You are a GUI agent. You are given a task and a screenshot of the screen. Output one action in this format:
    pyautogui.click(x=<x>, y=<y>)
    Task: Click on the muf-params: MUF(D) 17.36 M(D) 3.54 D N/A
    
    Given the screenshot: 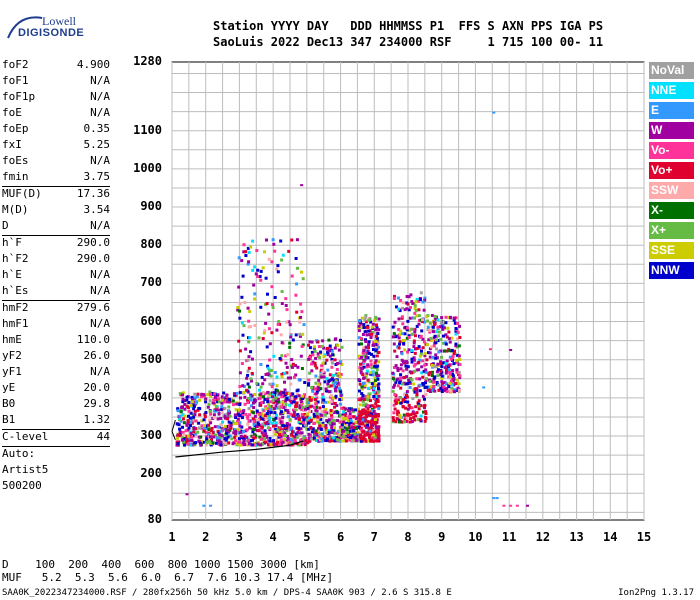 What is the action you would take?
    pyautogui.click(x=56, y=211)
    